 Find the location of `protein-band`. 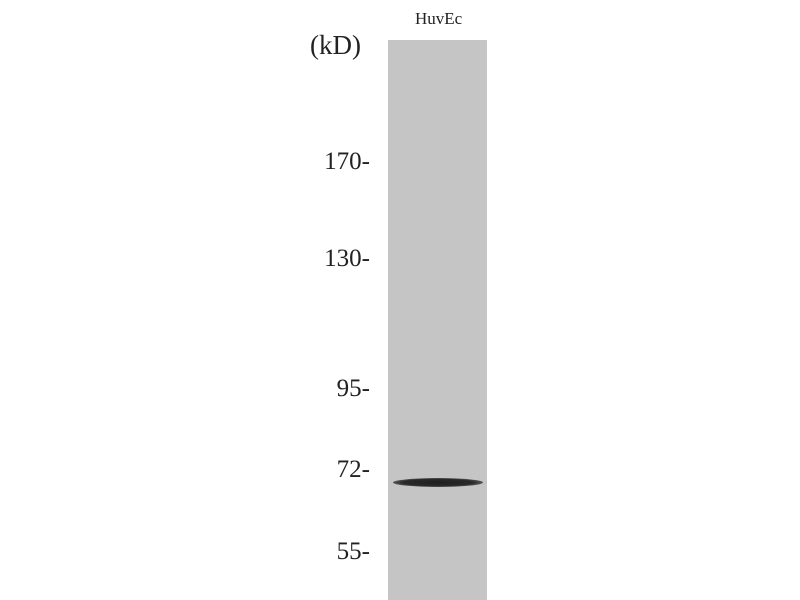

protein-band is located at coordinates (438, 482).